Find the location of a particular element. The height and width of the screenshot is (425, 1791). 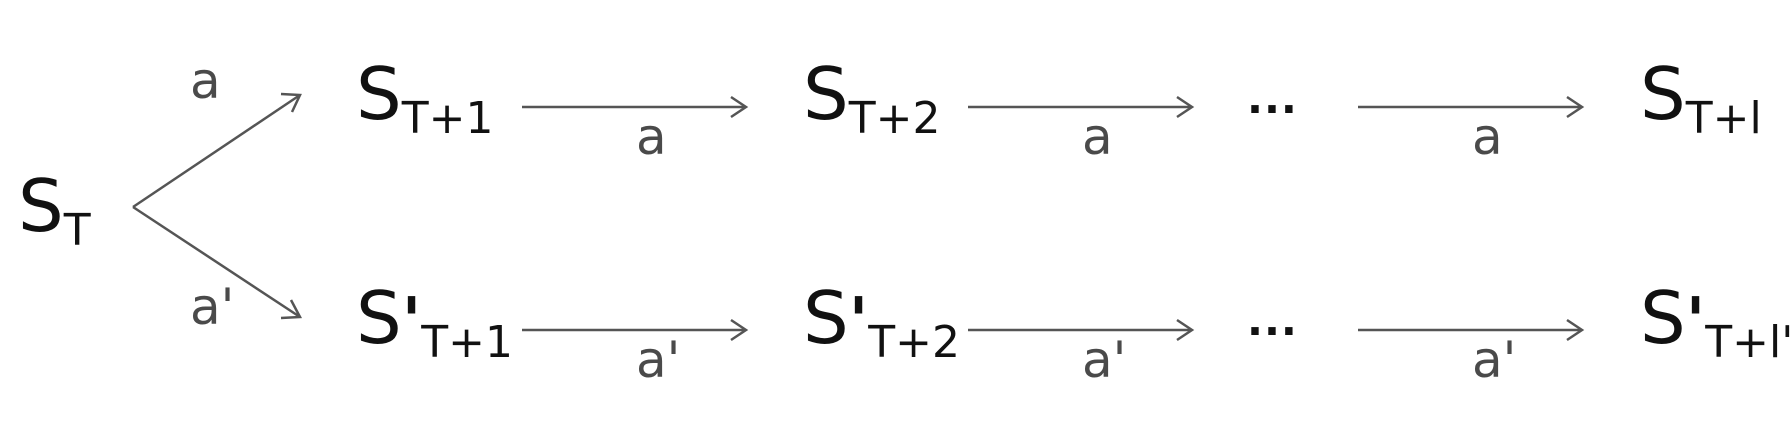

node-top-1-sub: T+1 is located at coordinates (447, 118).